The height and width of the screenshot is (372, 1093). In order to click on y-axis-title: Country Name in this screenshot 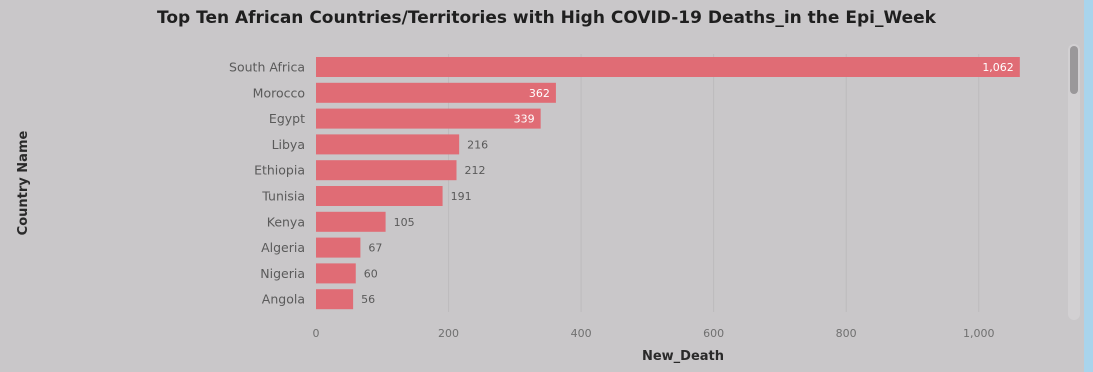, I will do `click(23, 183)`.